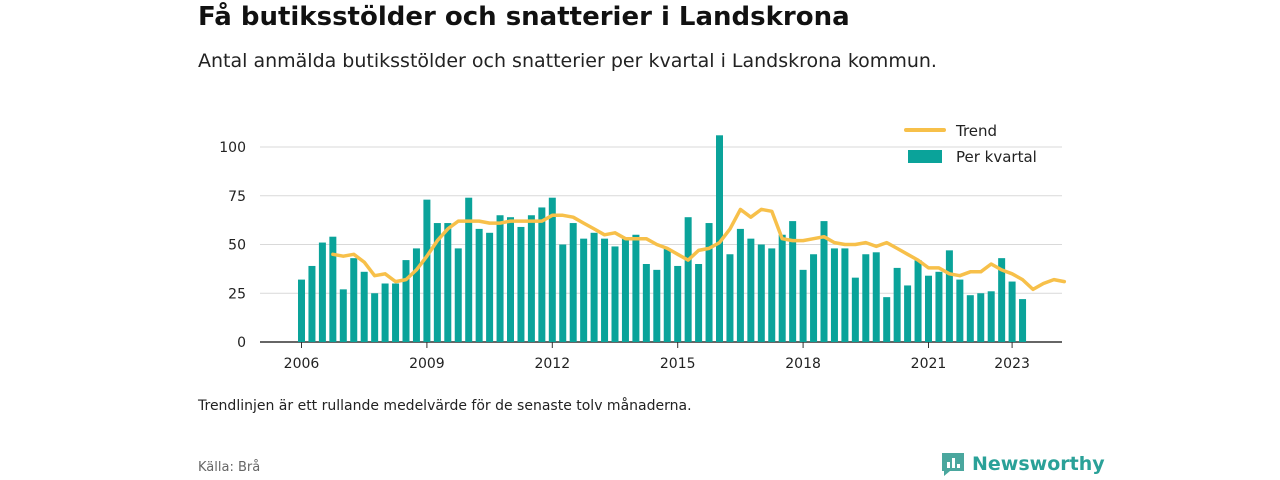 This screenshot has width=1280, height=480. Describe the element at coordinates (232, 148) in the screenshot. I see `y-tick-label: 100` at that location.